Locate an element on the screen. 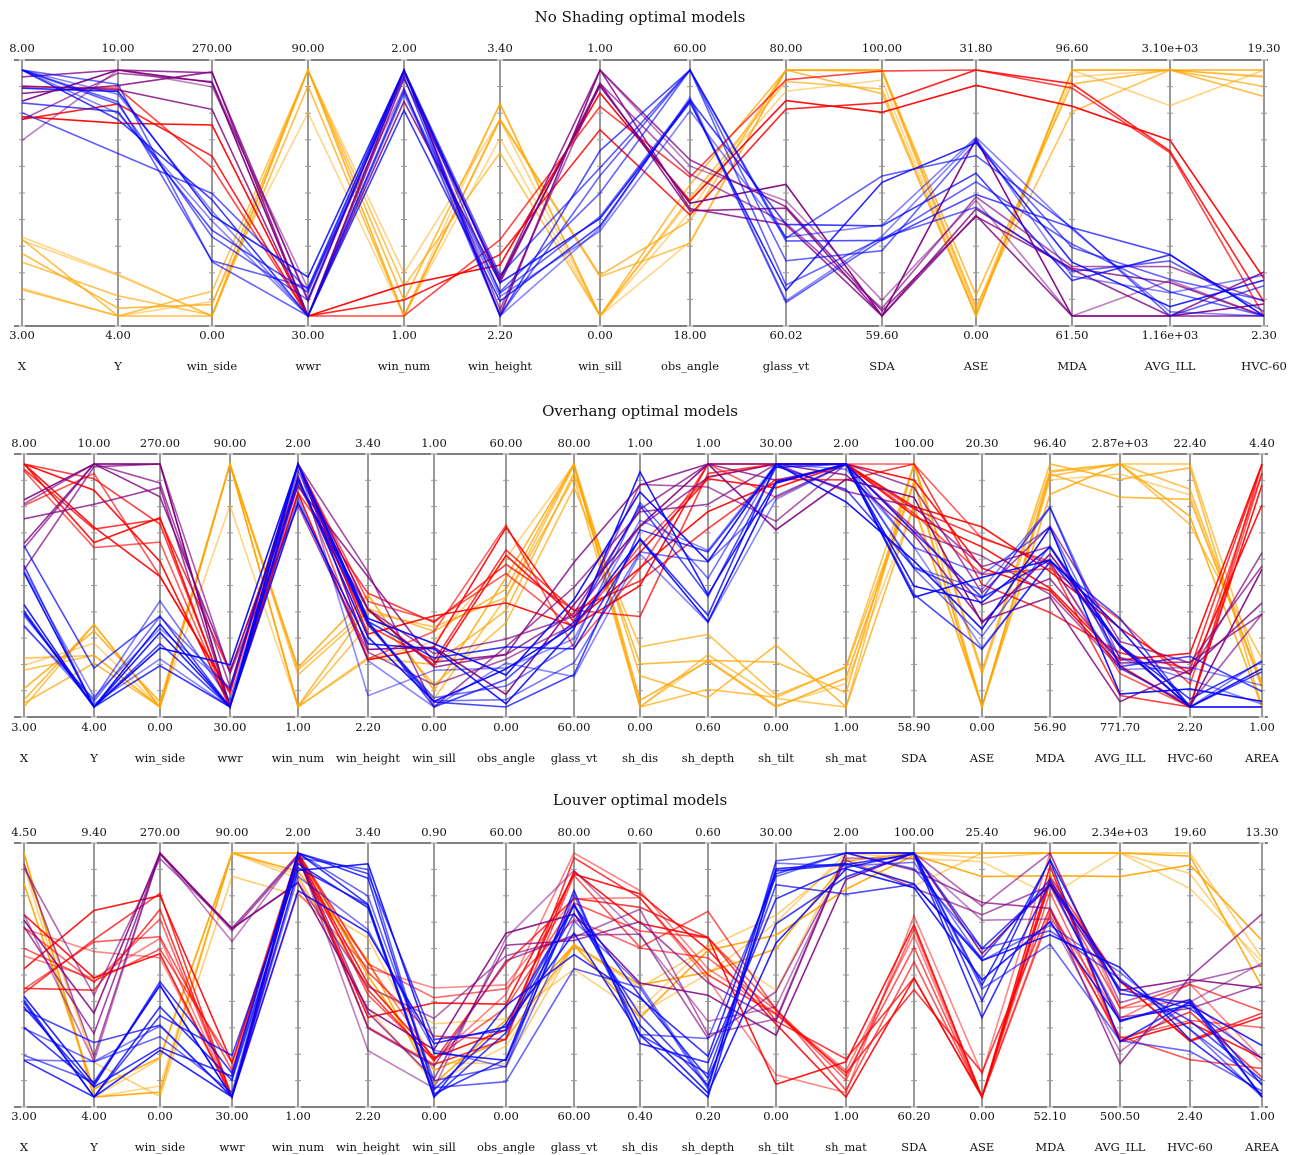 This screenshot has width=1300, height=1155. axis-max-label: 31.80 is located at coordinates (976, 48).